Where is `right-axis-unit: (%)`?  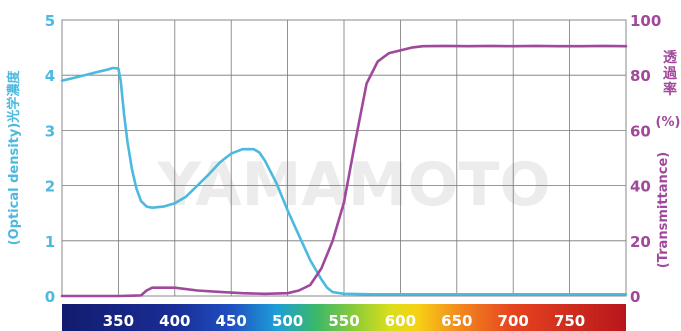 right-axis-unit: (%) is located at coordinates (668, 122).